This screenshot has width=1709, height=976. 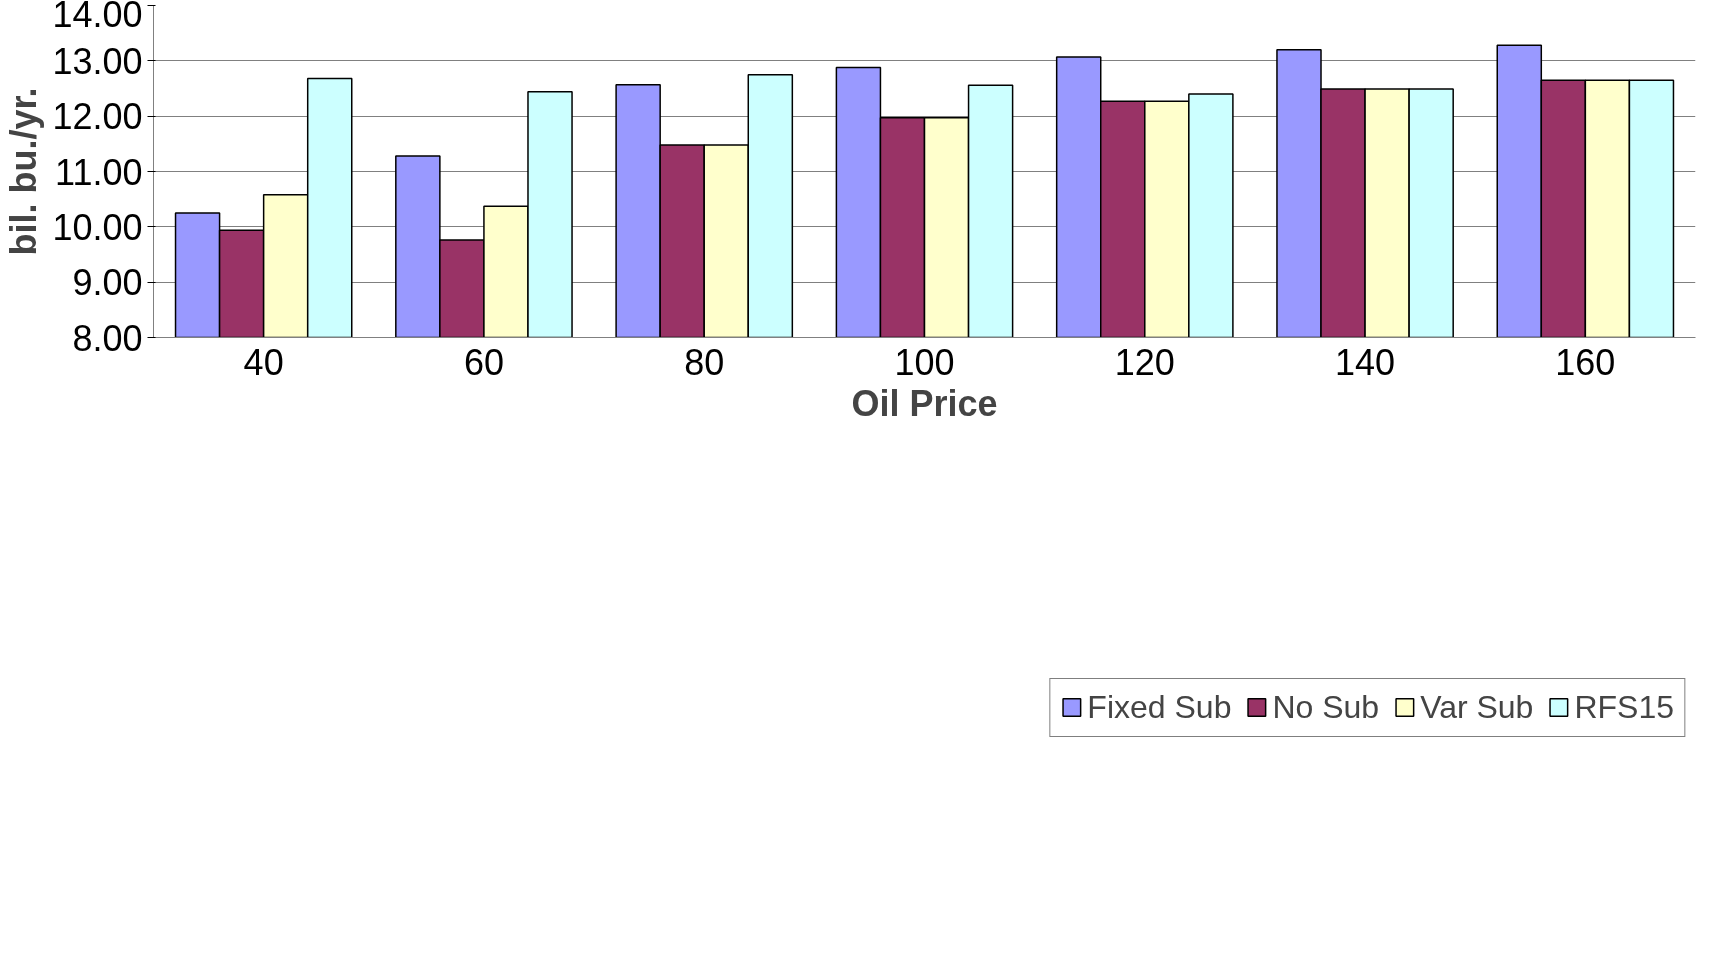 I want to click on y-tick-label: 14.00, so click(x=97, y=17).